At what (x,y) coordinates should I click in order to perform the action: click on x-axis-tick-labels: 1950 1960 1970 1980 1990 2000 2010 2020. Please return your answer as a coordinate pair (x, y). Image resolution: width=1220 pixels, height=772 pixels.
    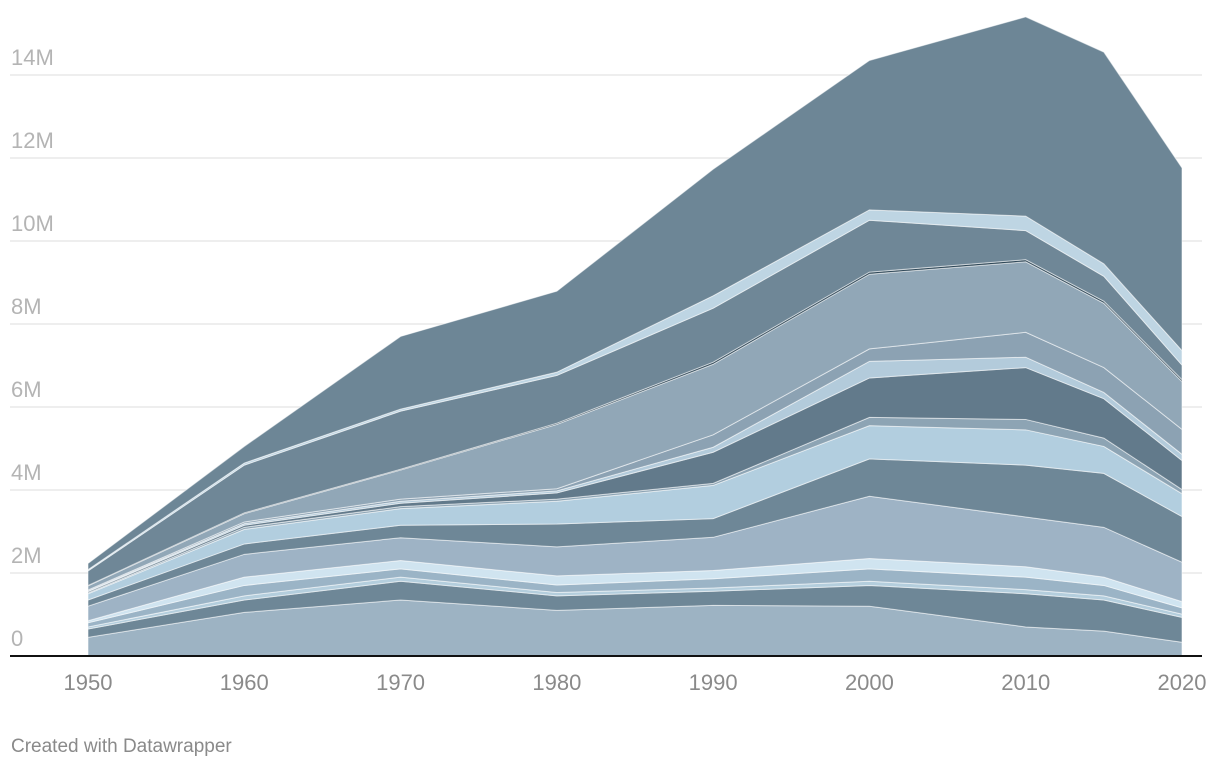
    Looking at the image, I should click on (635, 682).